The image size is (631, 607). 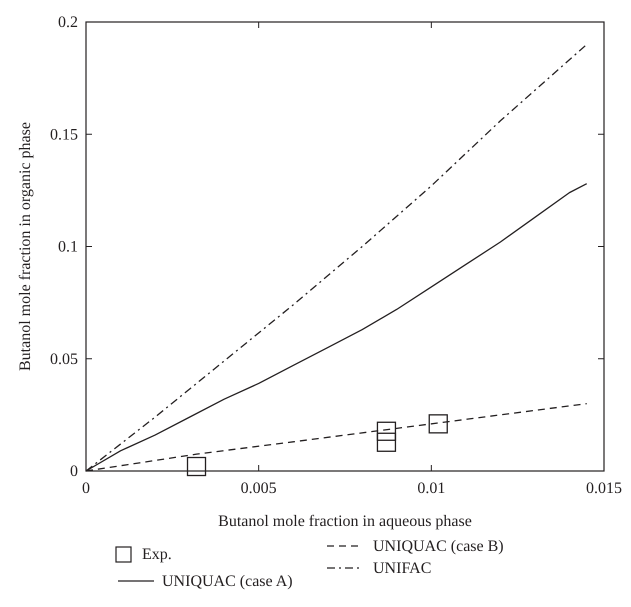 I want to click on y-tick-label: 0.2, so click(x=68, y=22).